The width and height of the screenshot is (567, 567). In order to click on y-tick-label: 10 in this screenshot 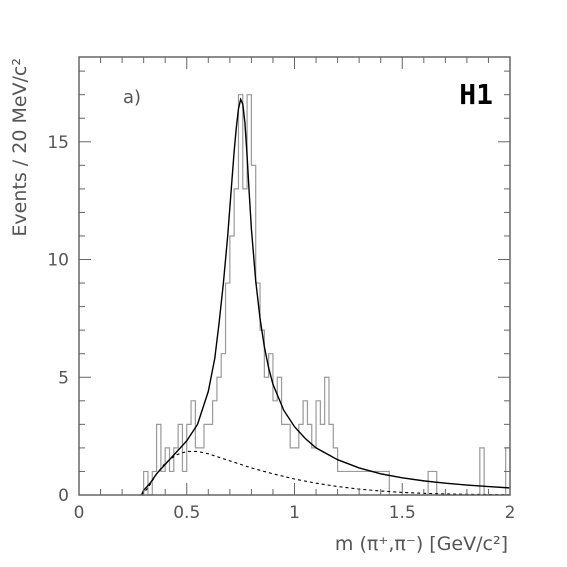, I will do `click(58, 261)`.